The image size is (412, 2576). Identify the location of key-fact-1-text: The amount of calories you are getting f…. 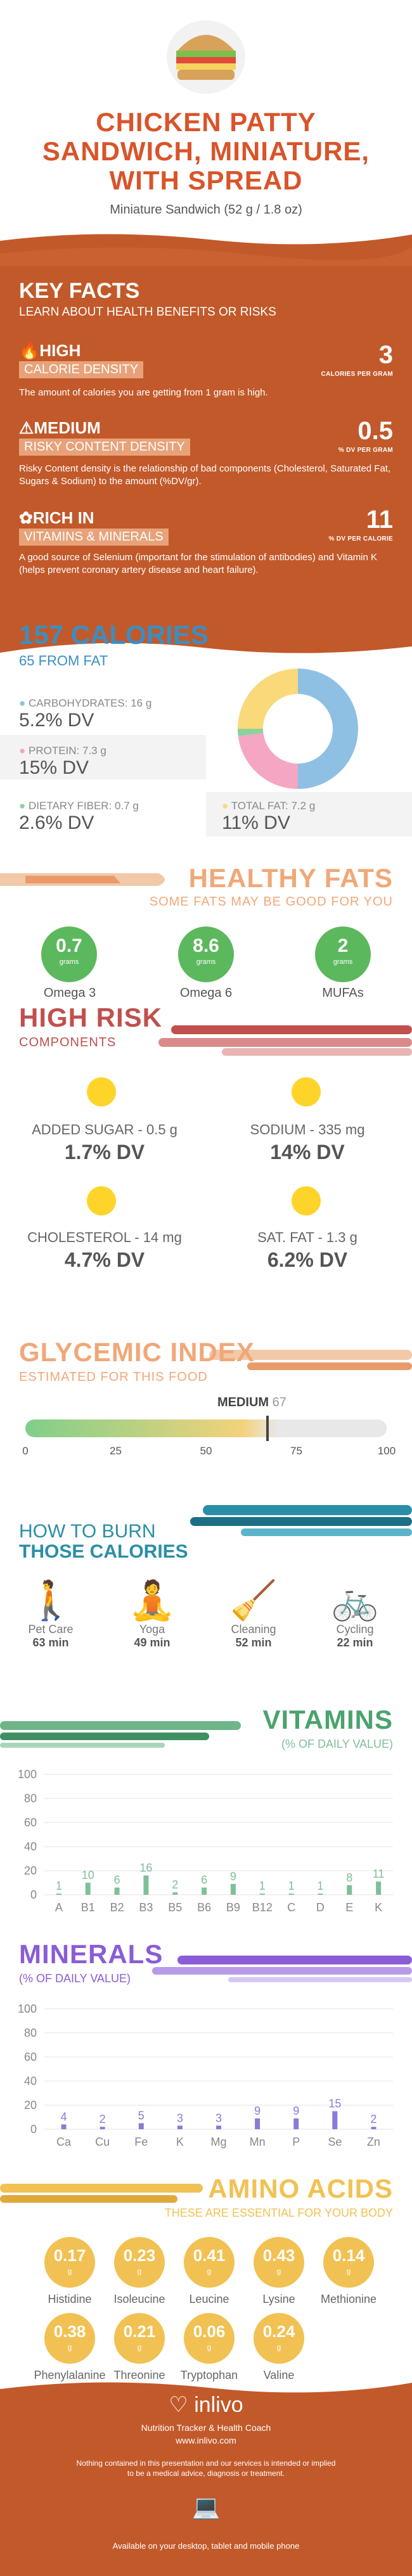
(143, 392).